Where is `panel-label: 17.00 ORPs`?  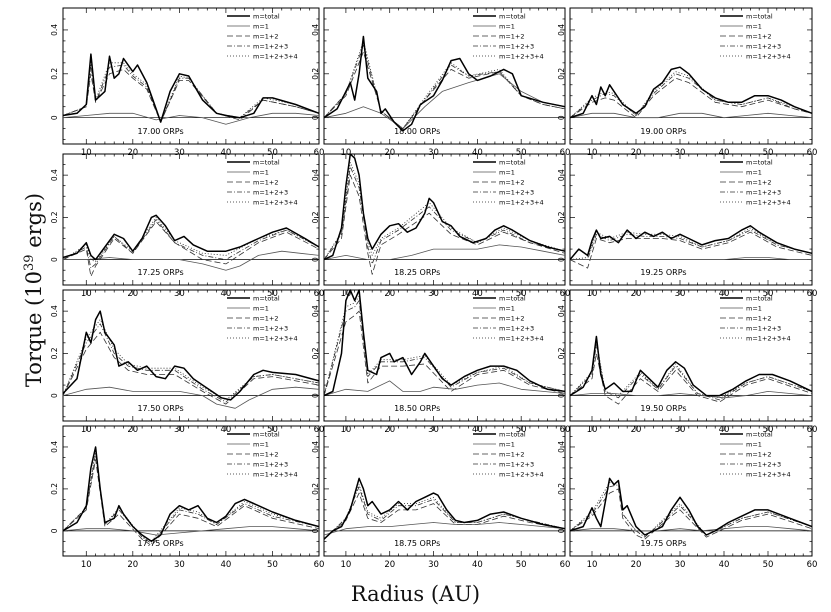 panel-label: 17.00 ORPs is located at coordinates (160, 131).